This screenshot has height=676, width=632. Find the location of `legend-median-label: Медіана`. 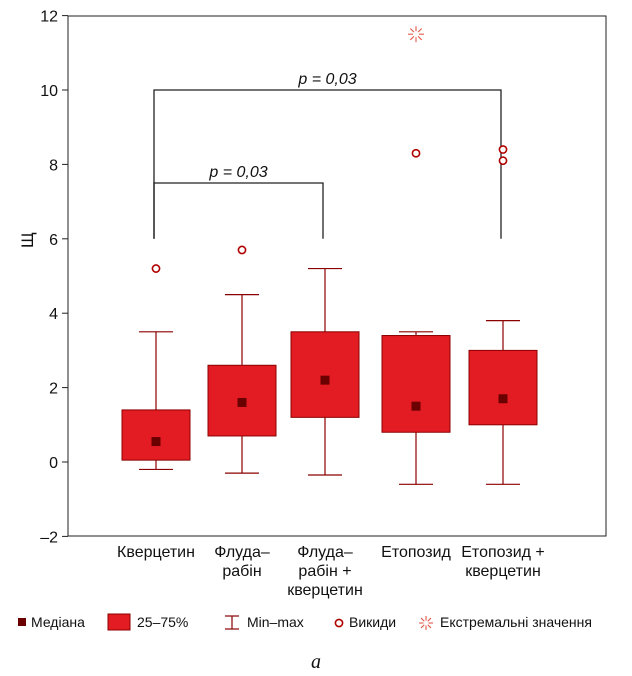

legend-median-label: Медіана is located at coordinates (58, 622).